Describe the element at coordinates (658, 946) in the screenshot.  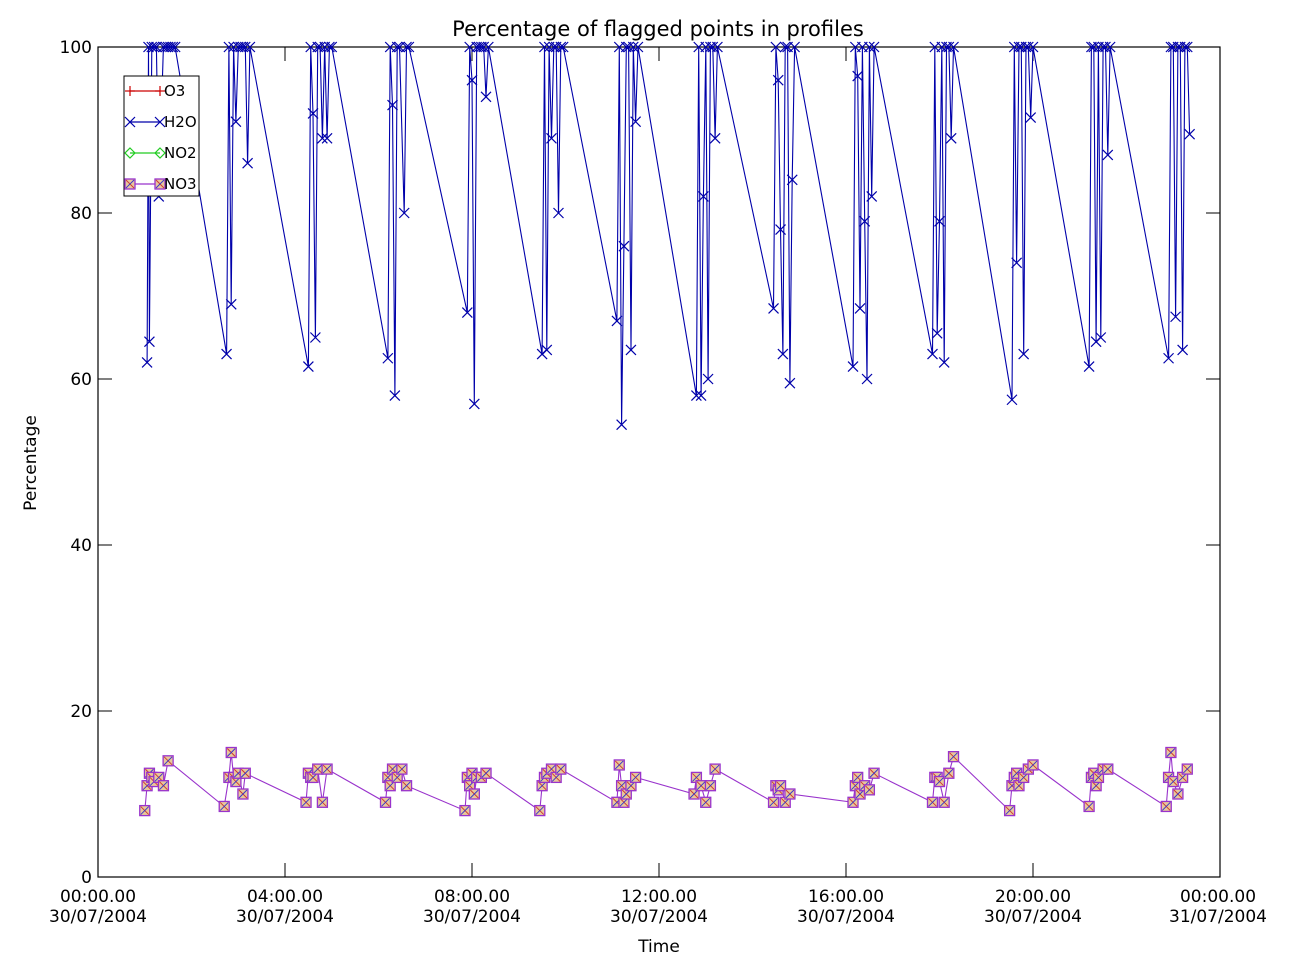
I see `x-axis-label: Time` at that location.